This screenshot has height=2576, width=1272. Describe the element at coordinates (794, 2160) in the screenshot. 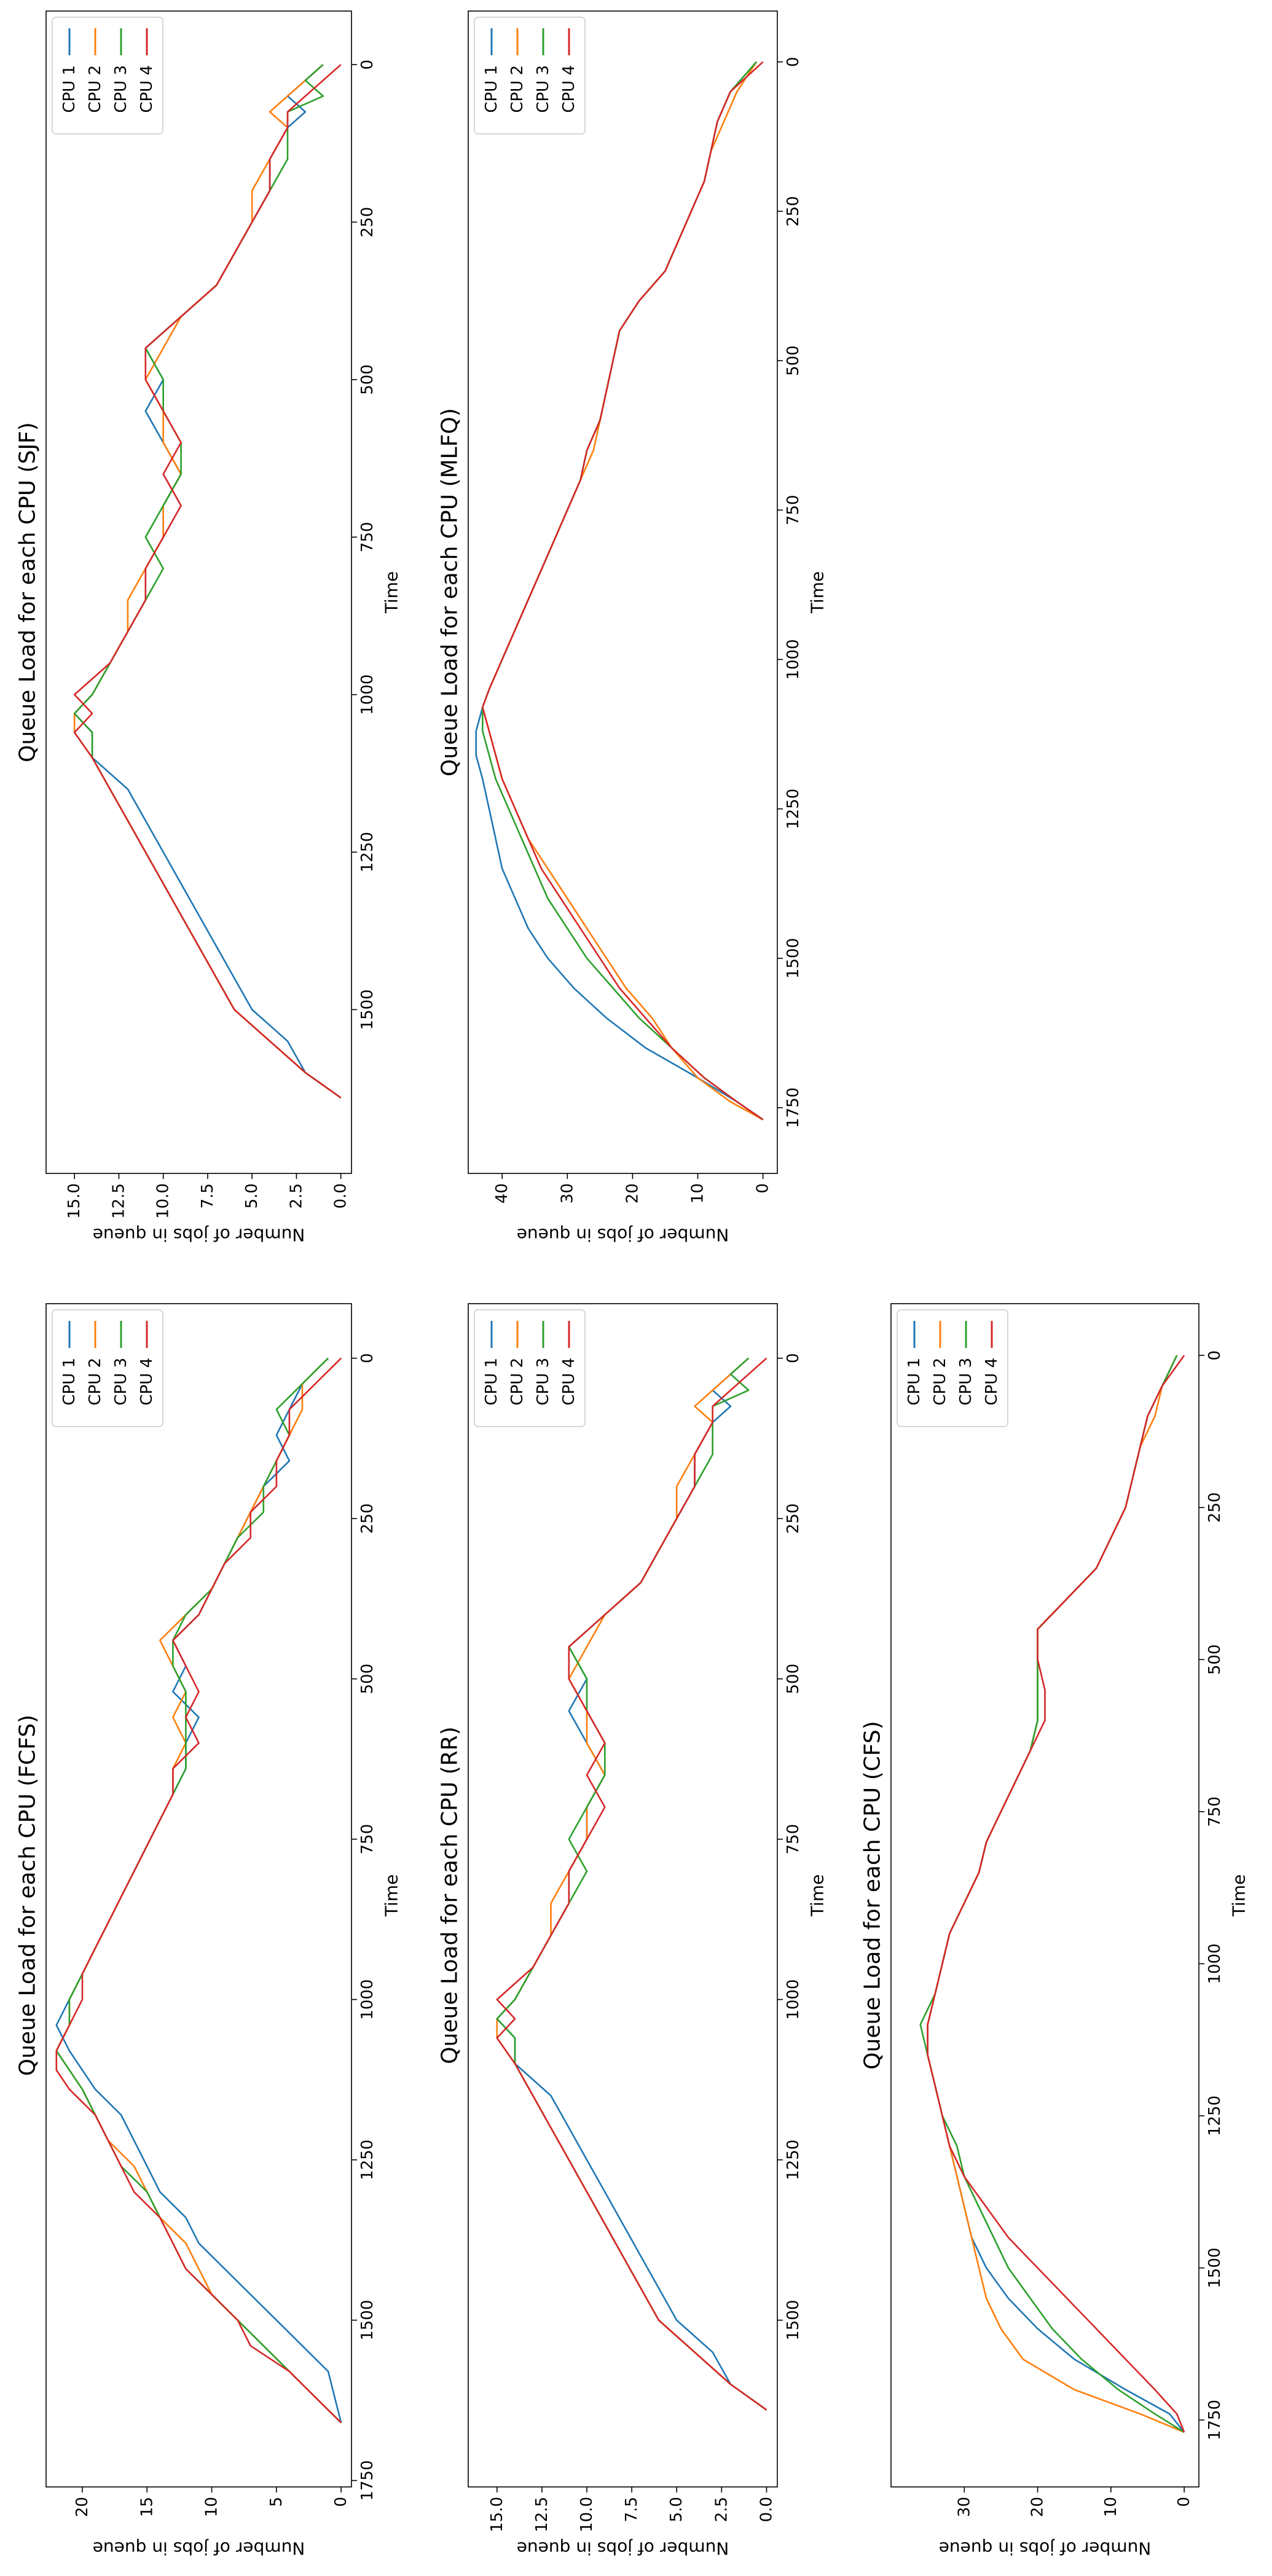

I see `rr-time-tick-label: 1250` at that location.